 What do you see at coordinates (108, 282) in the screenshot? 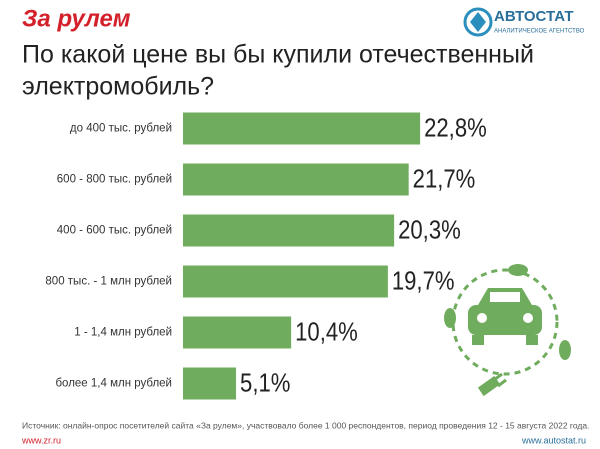
I see `category-label: 800 тыс. - 1 млн рублей` at bounding box center [108, 282].